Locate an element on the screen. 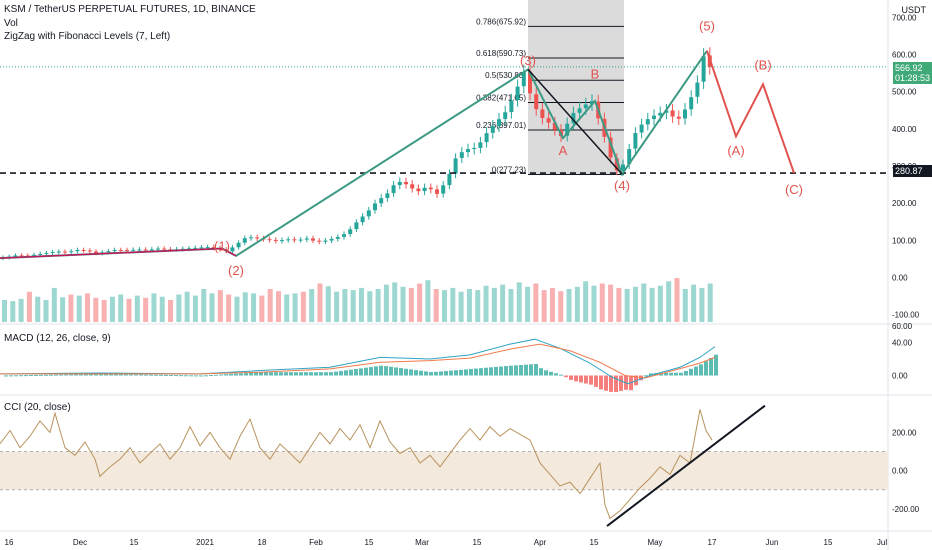 The image size is (932, 550). time-tick-label: Dec is located at coordinates (80, 542).